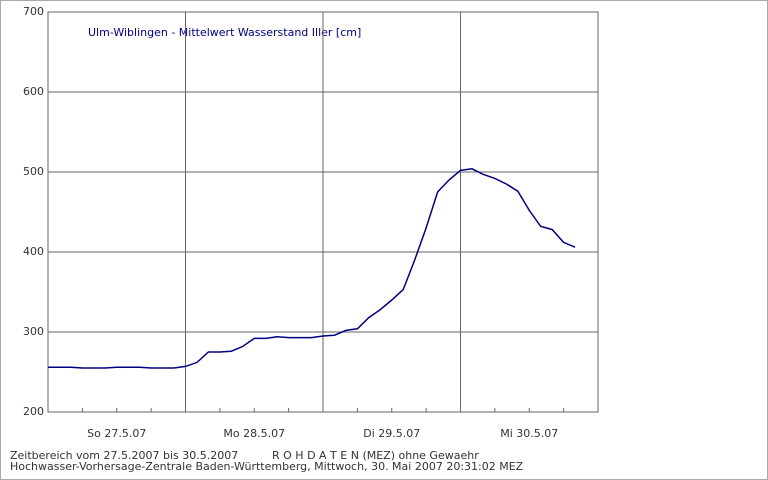 Image resolution: width=768 pixels, height=480 pixels. Describe the element at coordinates (33, 91) in the screenshot. I see `y-tick-label: 600` at that location.